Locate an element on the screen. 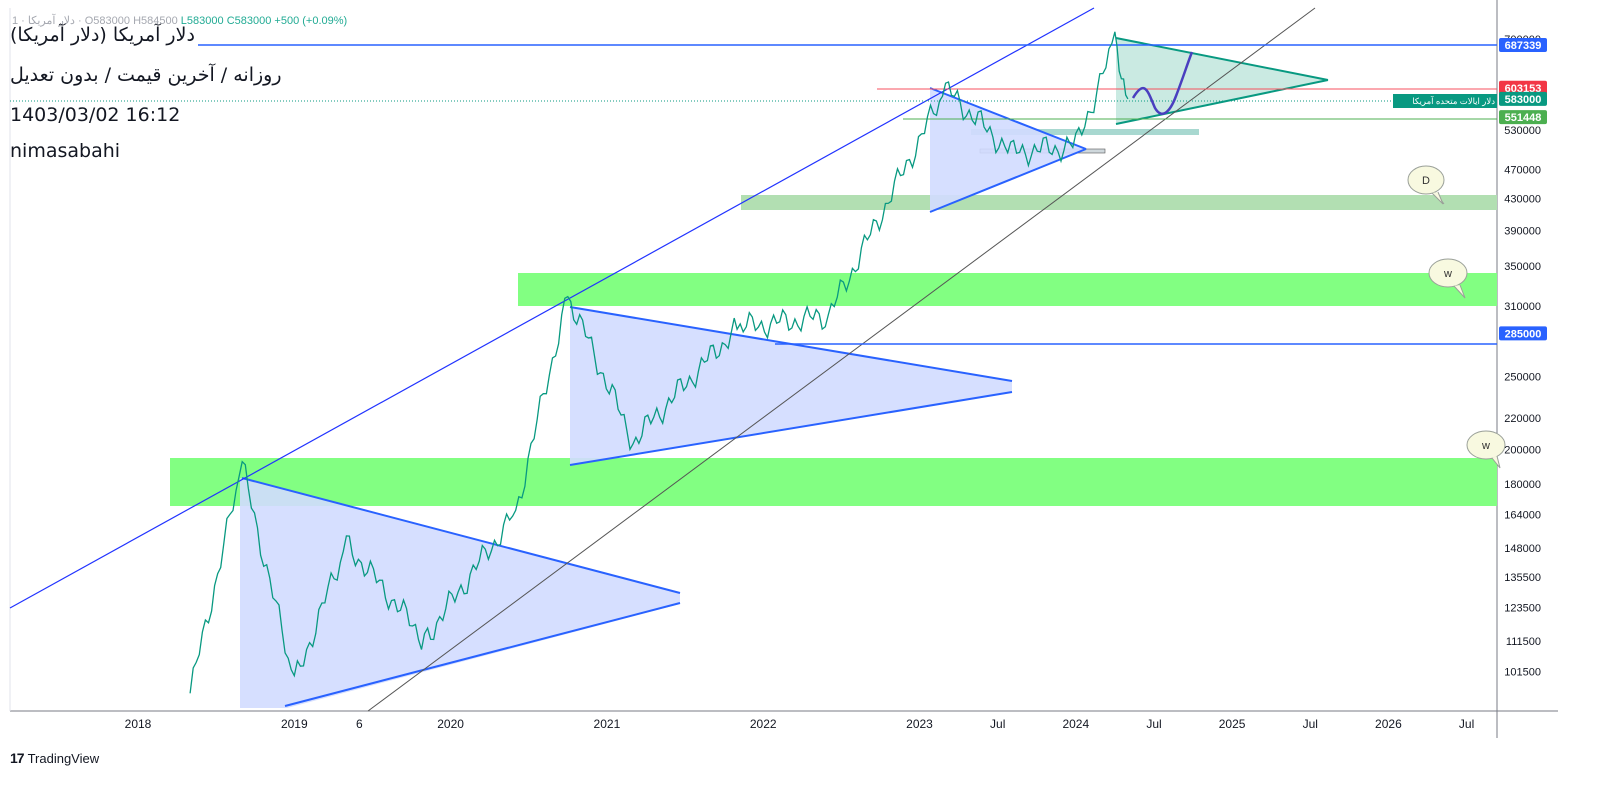 The width and height of the screenshot is (1600, 788). ohlc-change: +500 (+0.09%) is located at coordinates (311, 21).